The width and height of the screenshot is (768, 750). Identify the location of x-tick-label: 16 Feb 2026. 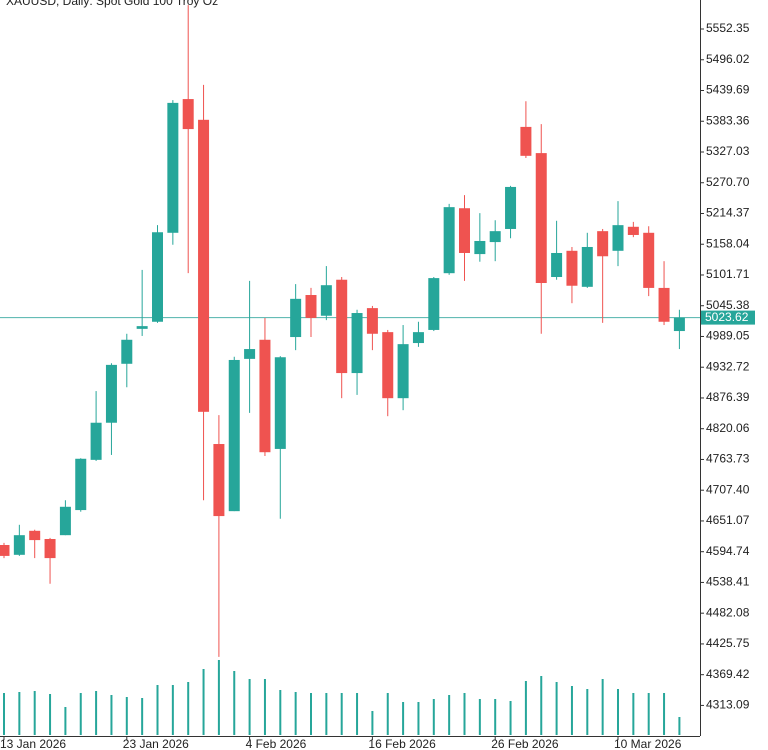
(402, 743).